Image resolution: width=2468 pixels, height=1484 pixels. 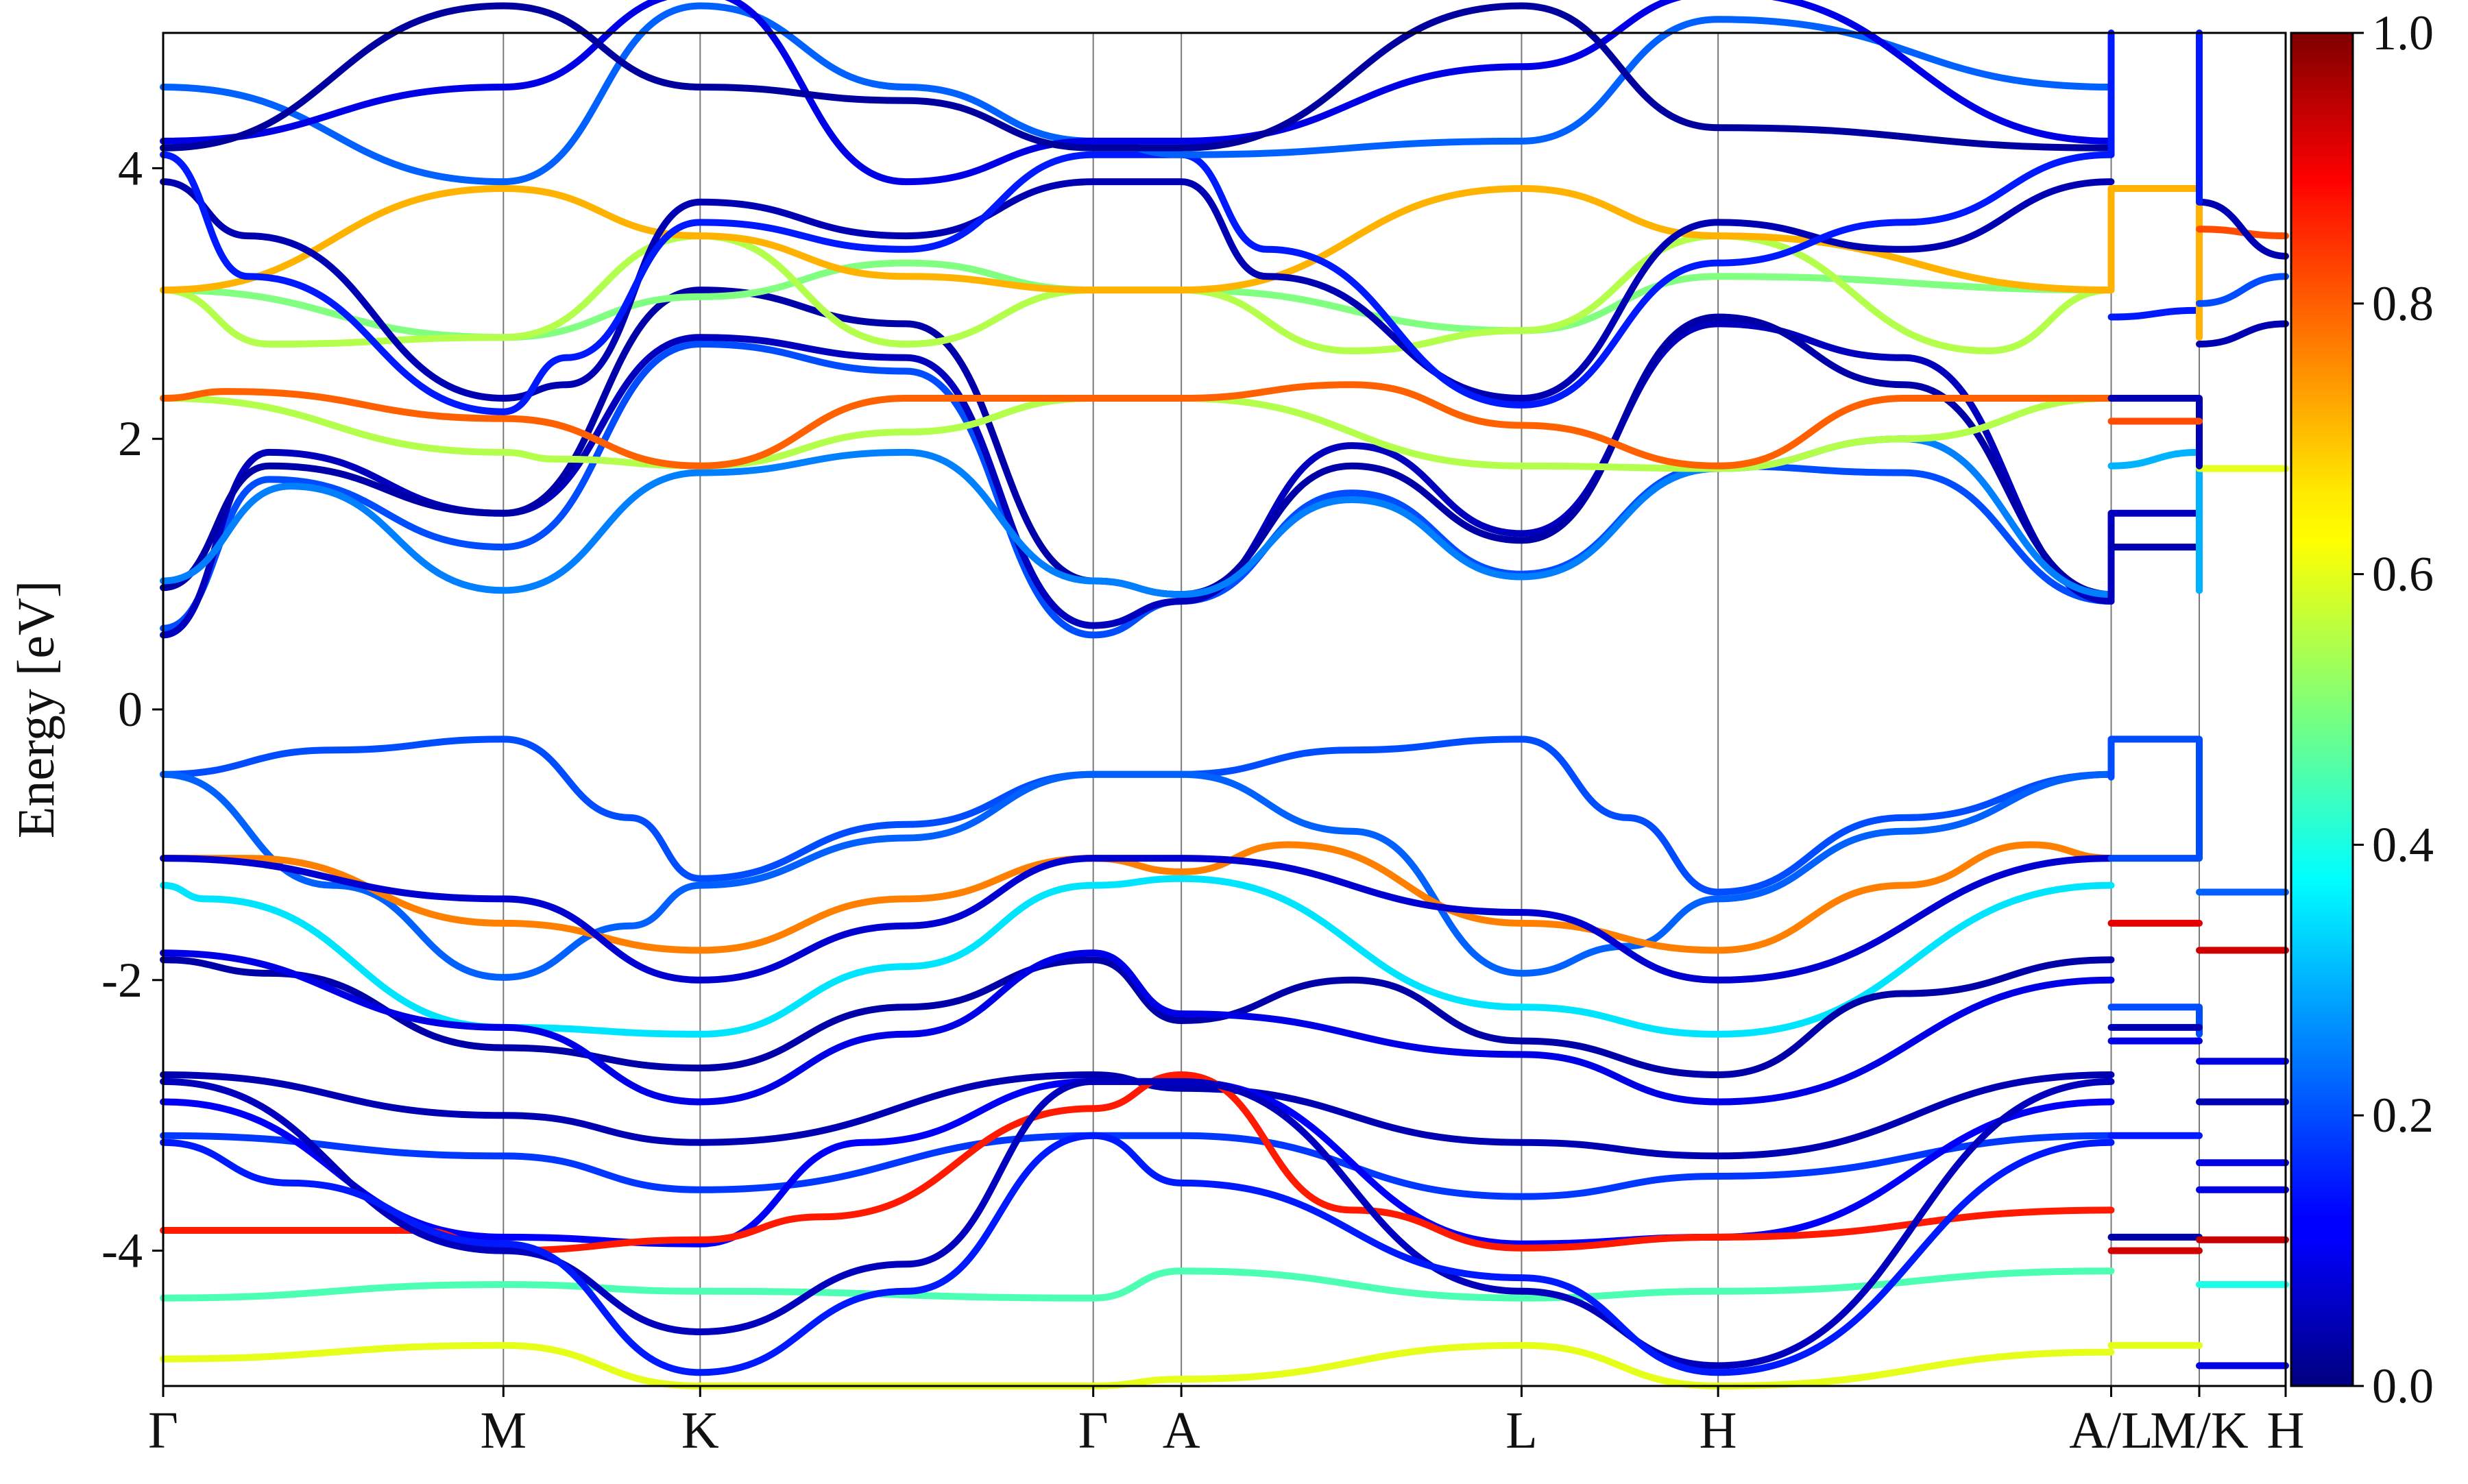 What do you see at coordinates (2403, 844) in the screenshot?
I see `colorbar-tick-label: 0.4` at bounding box center [2403, 844].